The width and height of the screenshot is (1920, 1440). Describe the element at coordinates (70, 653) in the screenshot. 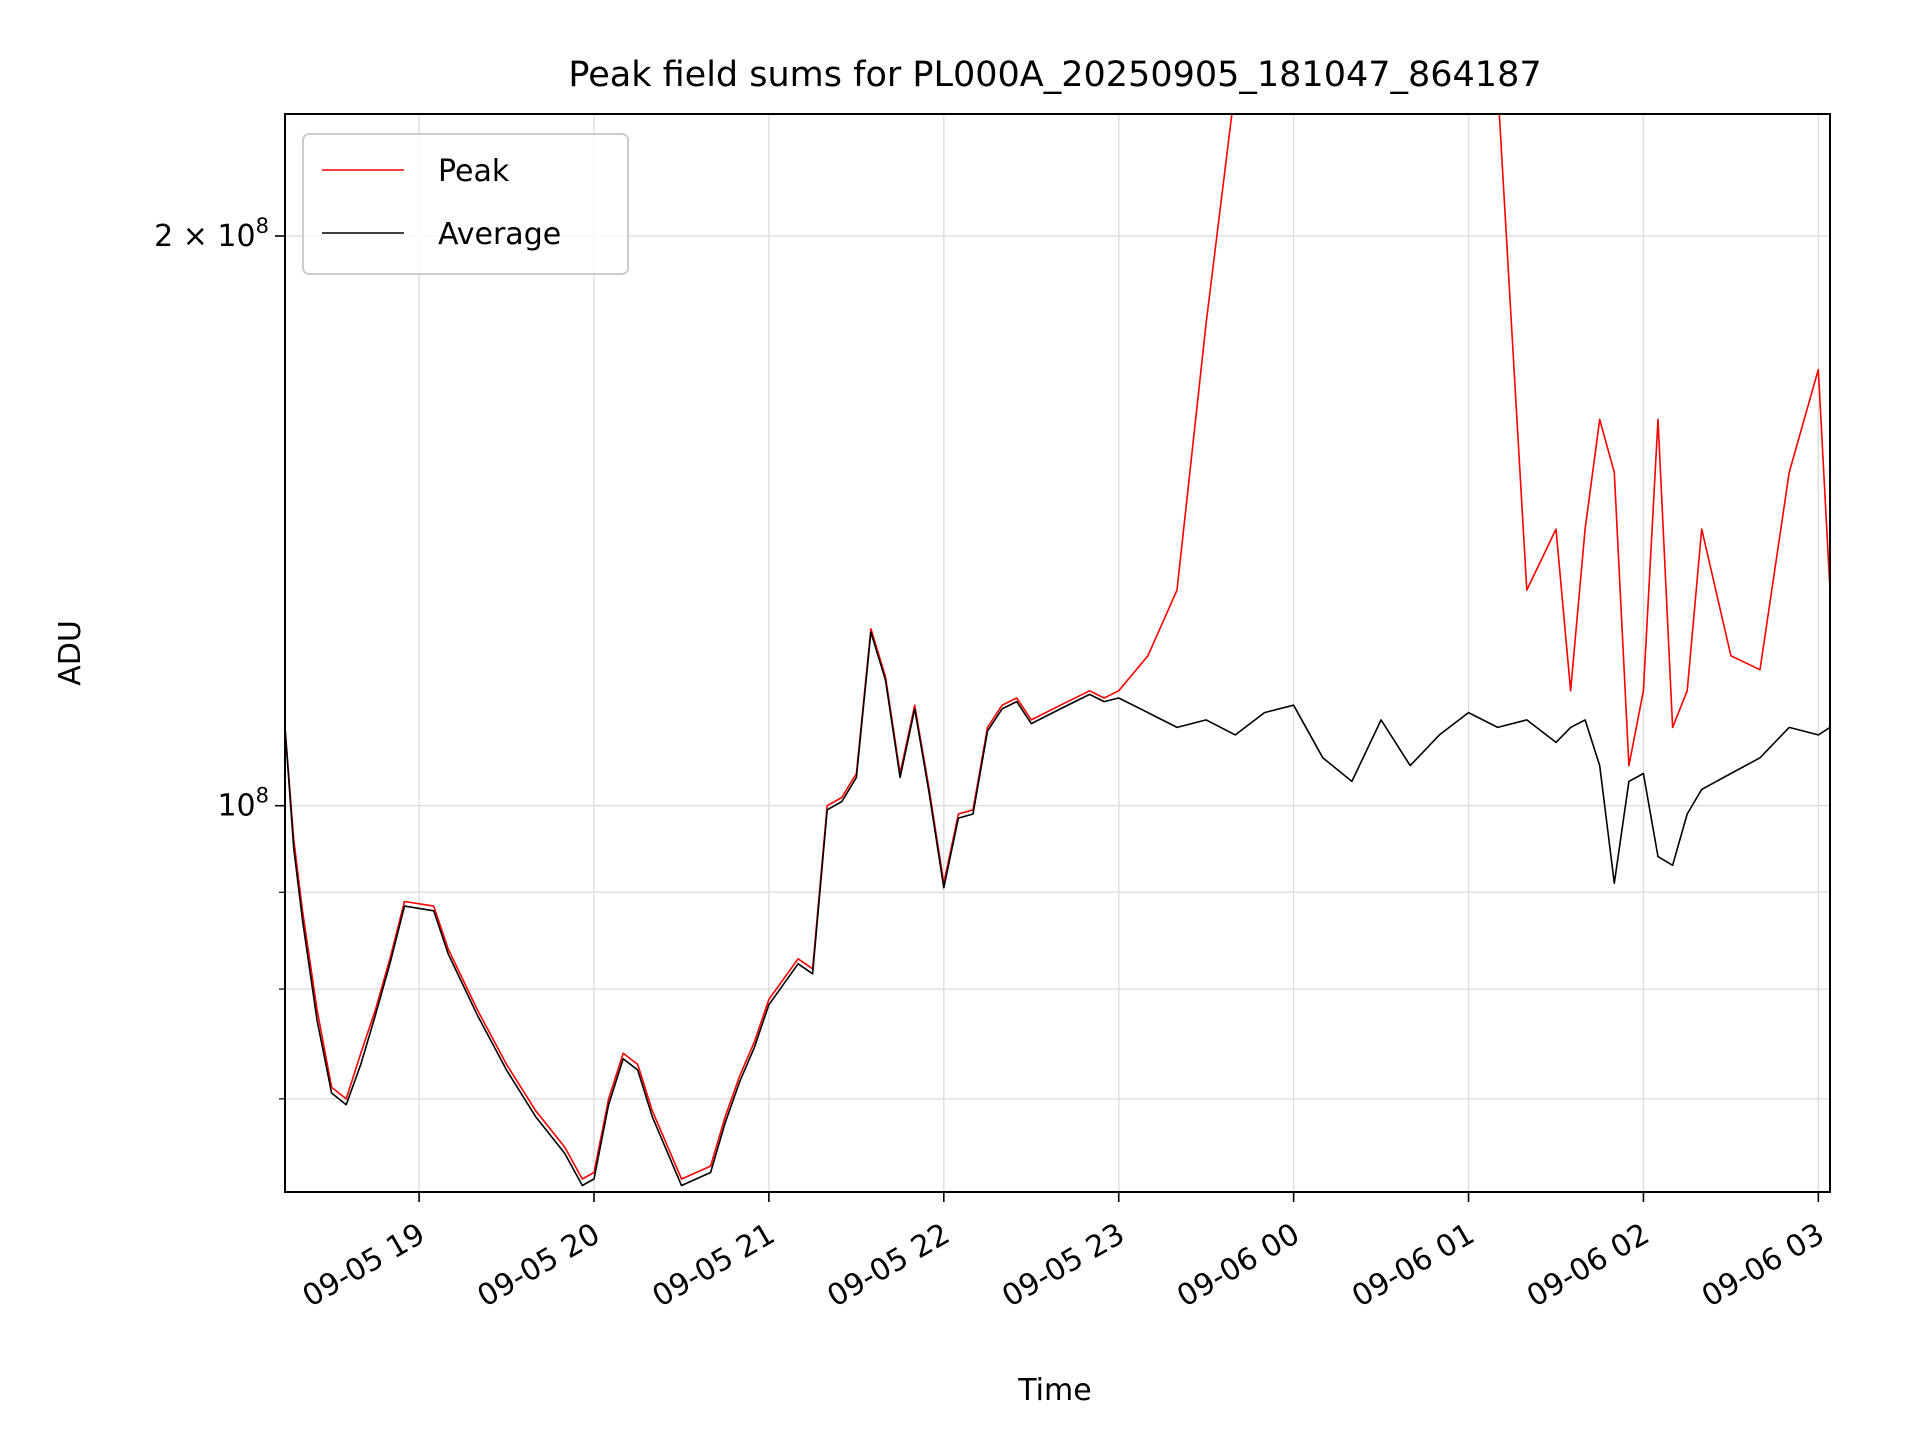

I see `y-axis-label: ADU` at that location.